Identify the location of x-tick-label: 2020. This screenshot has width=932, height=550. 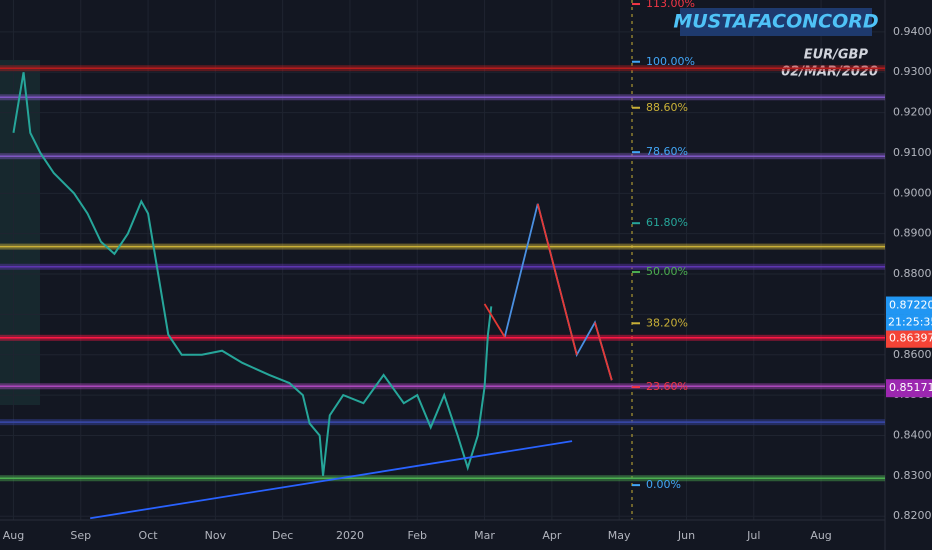
(350, 535).